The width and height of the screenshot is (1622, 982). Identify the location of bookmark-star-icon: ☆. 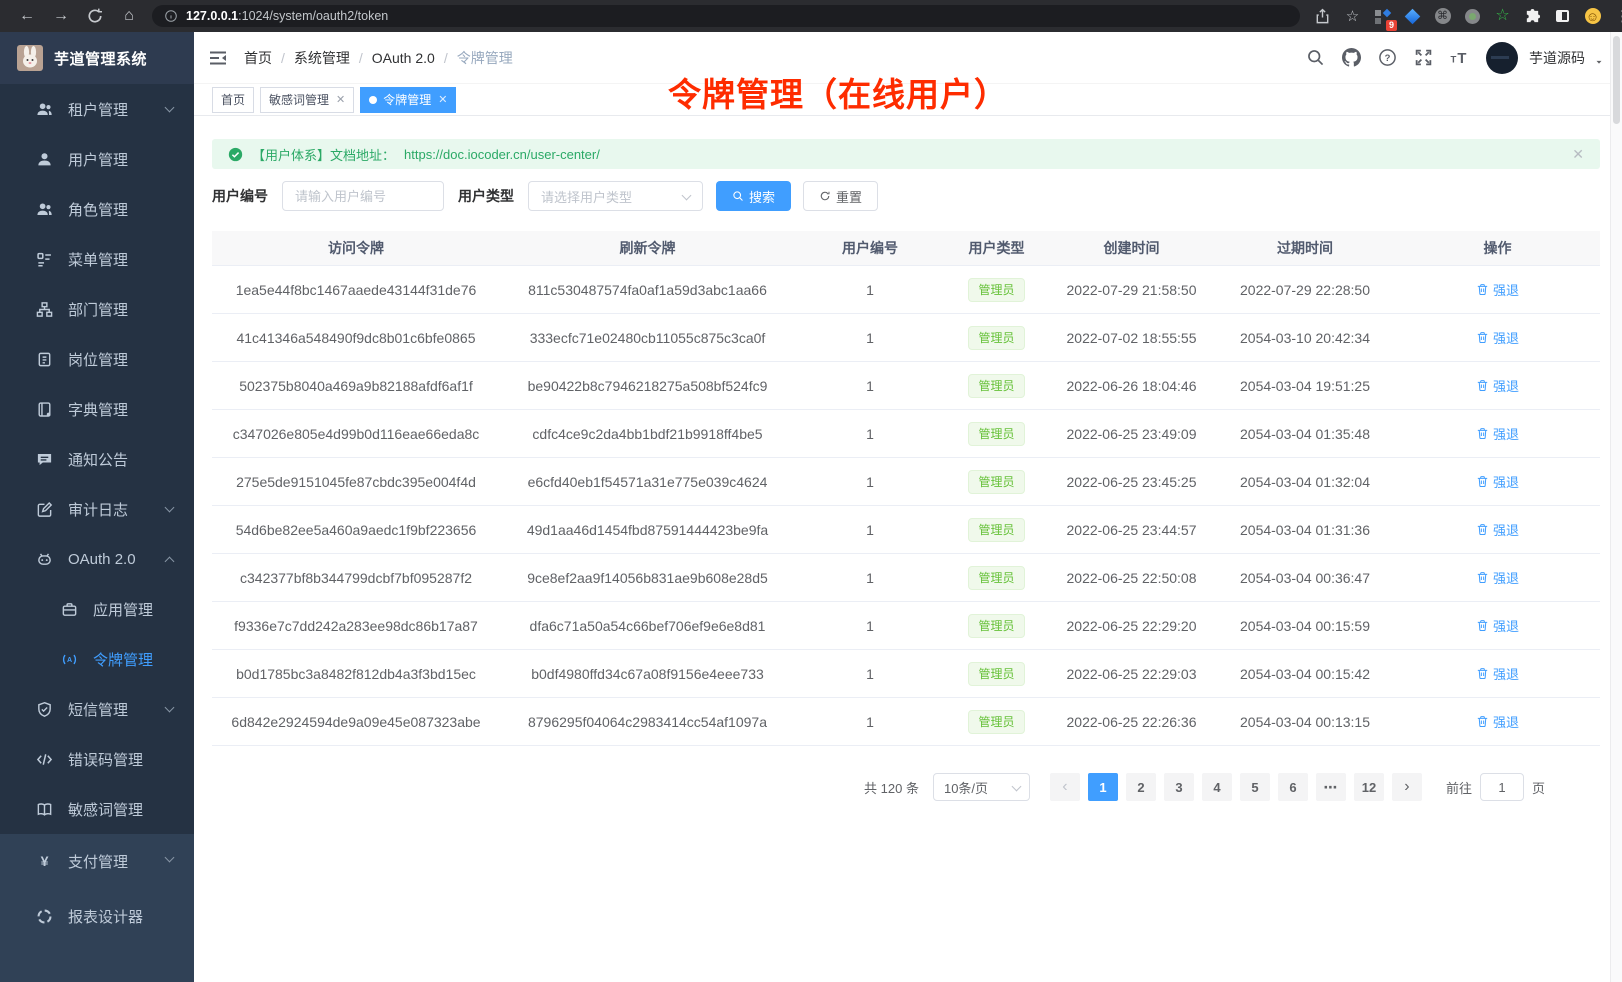
(1352, 16).